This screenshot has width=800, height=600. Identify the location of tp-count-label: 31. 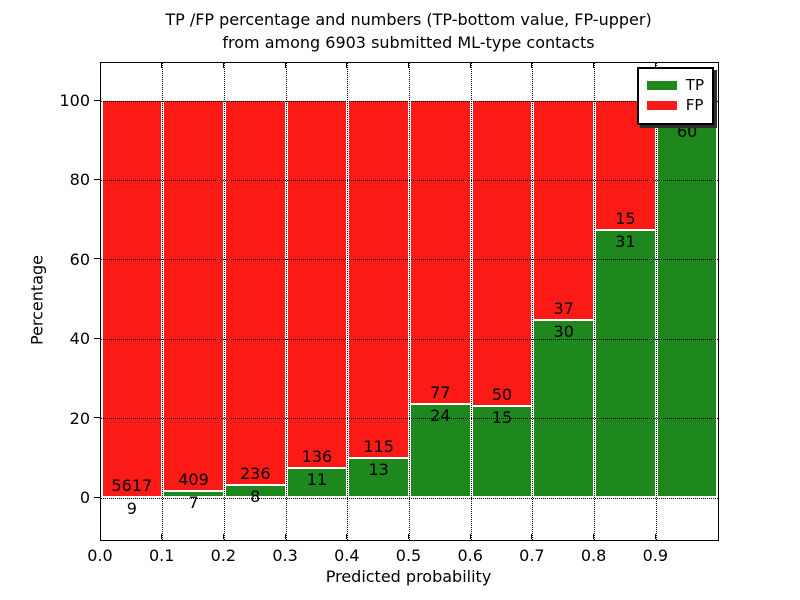
(625, 242).